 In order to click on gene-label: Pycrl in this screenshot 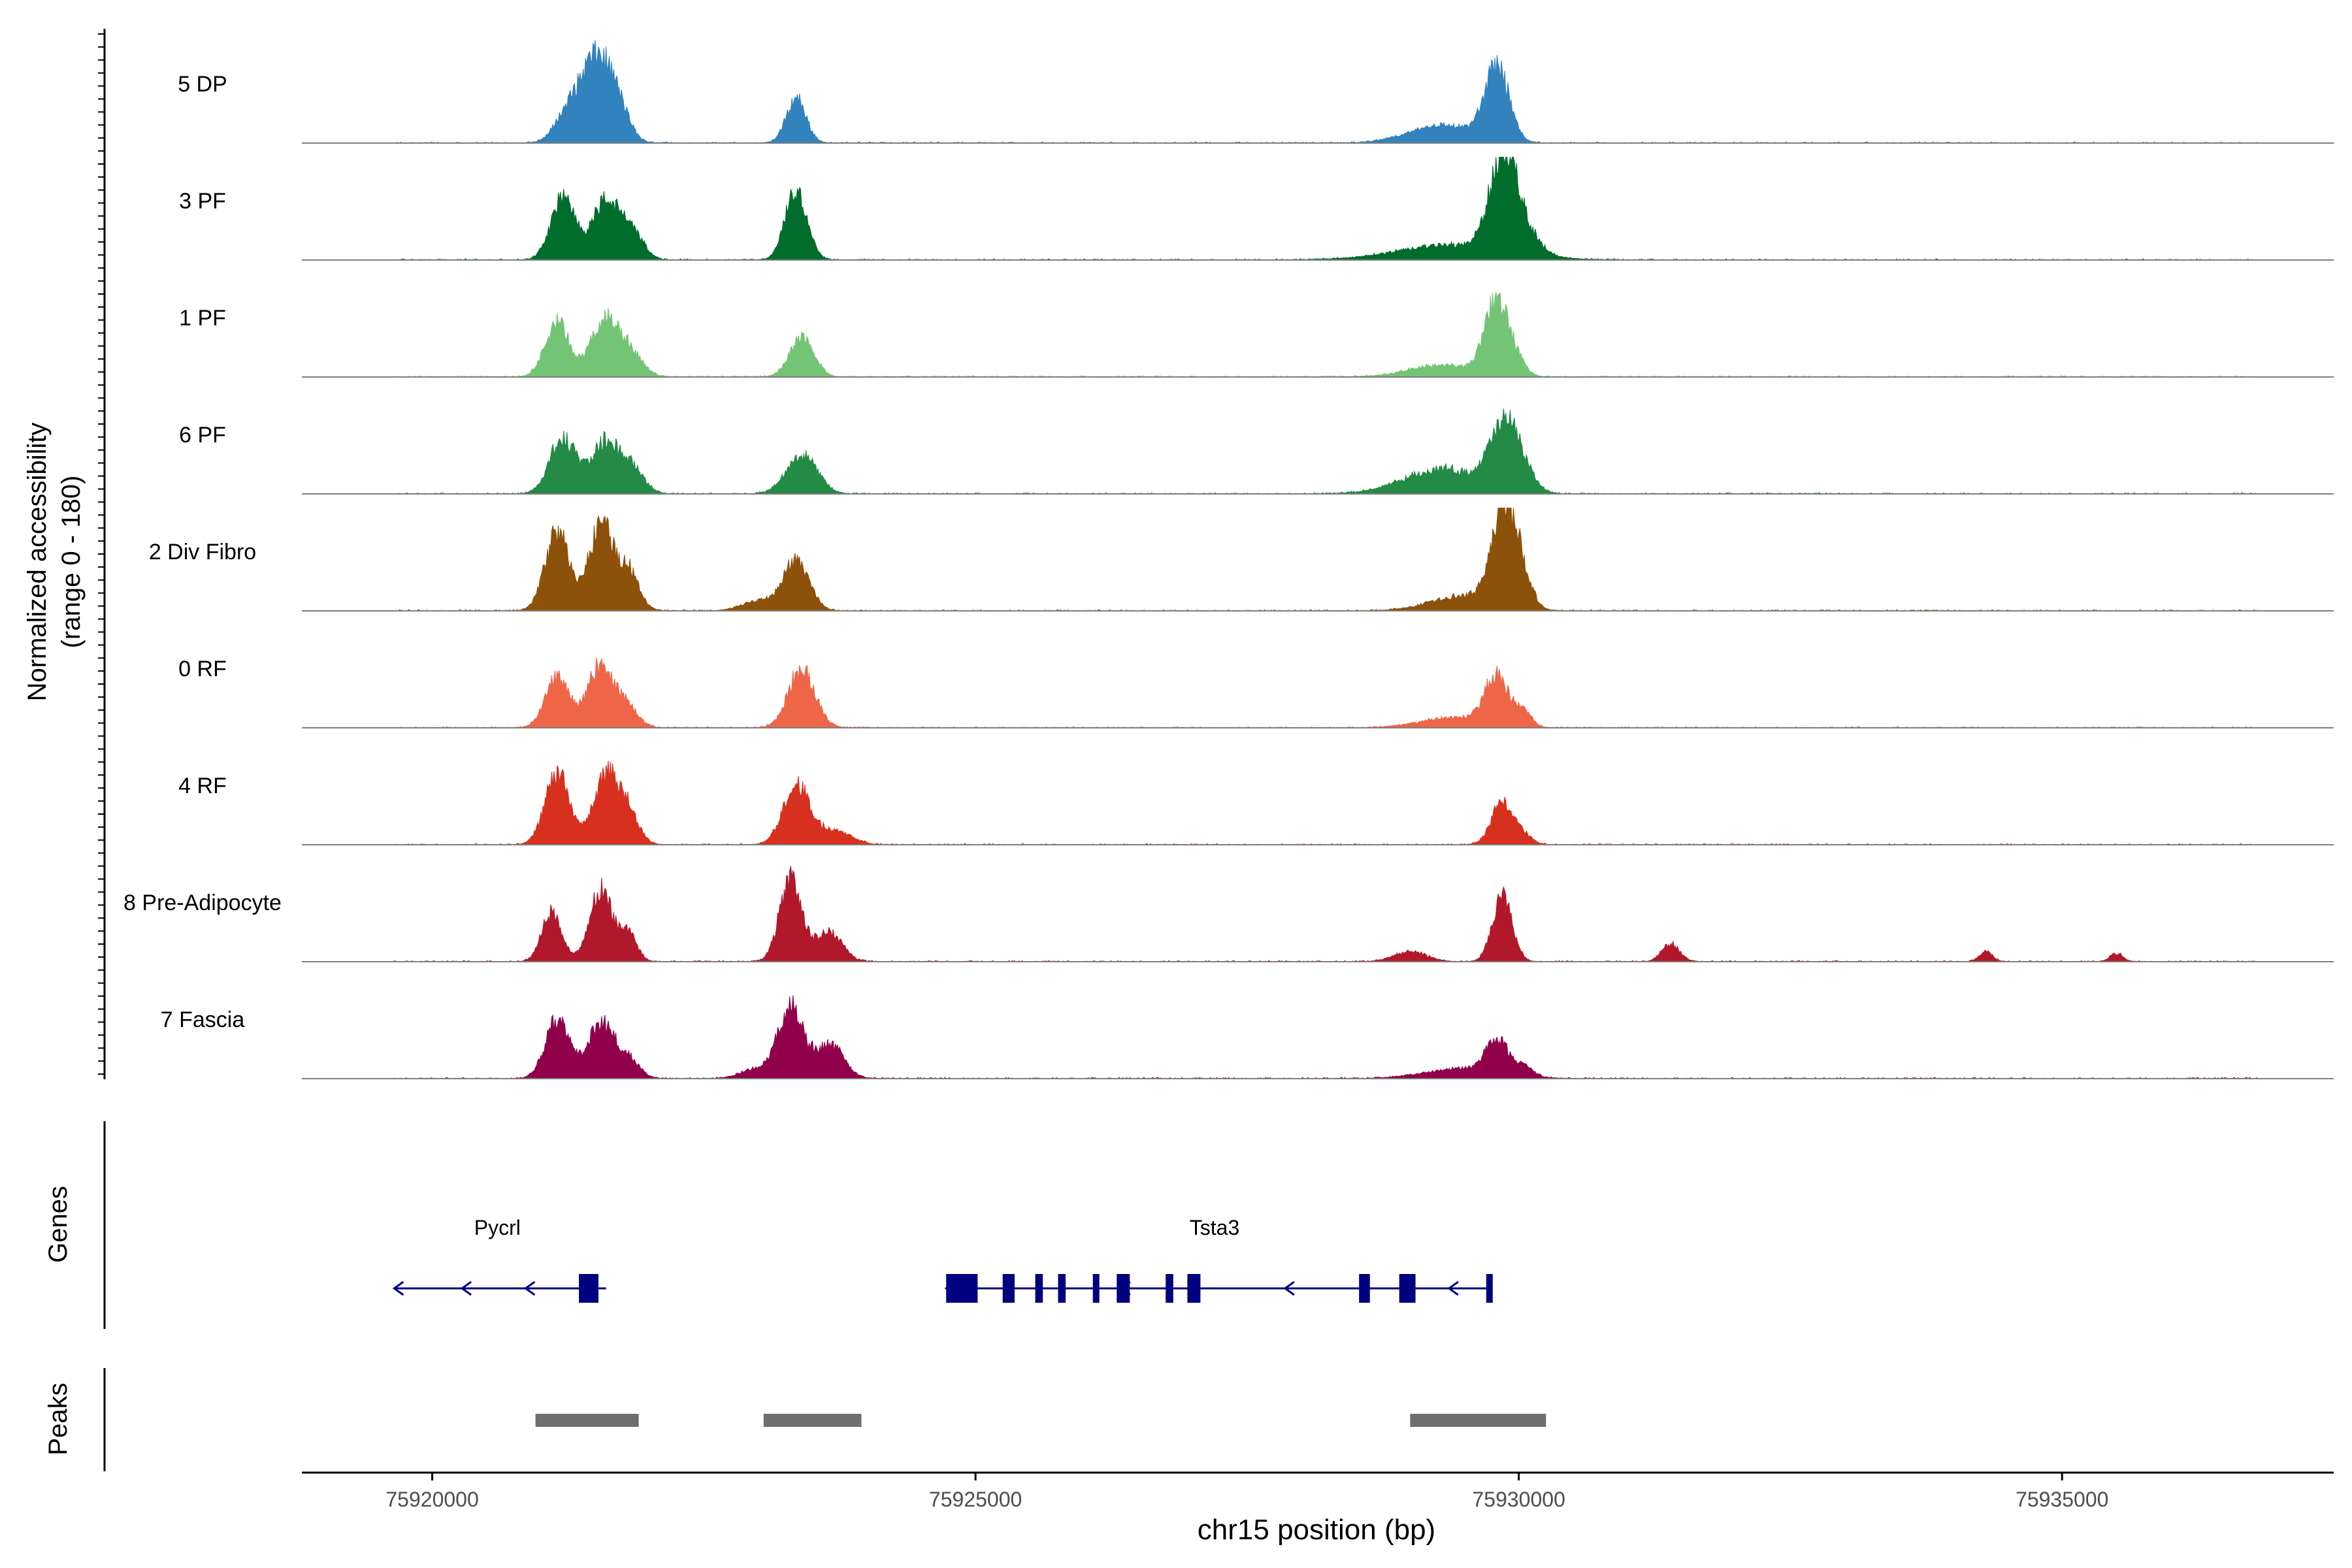, I will do `click(497, 1227)`.